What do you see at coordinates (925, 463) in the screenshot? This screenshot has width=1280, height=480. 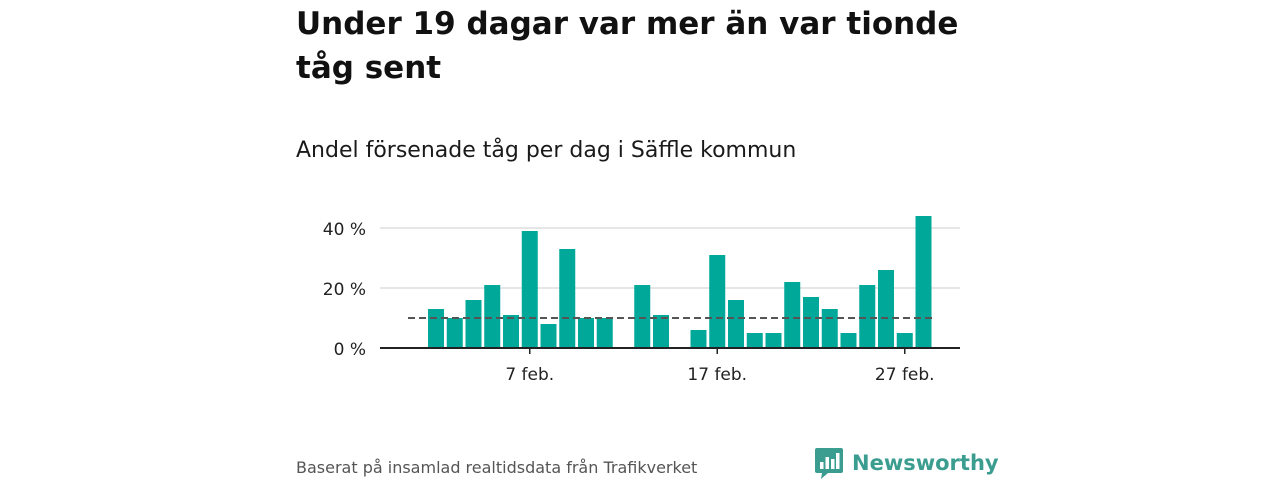 I see `brand-name: Newsworthy` at bounding box center [925, 463].